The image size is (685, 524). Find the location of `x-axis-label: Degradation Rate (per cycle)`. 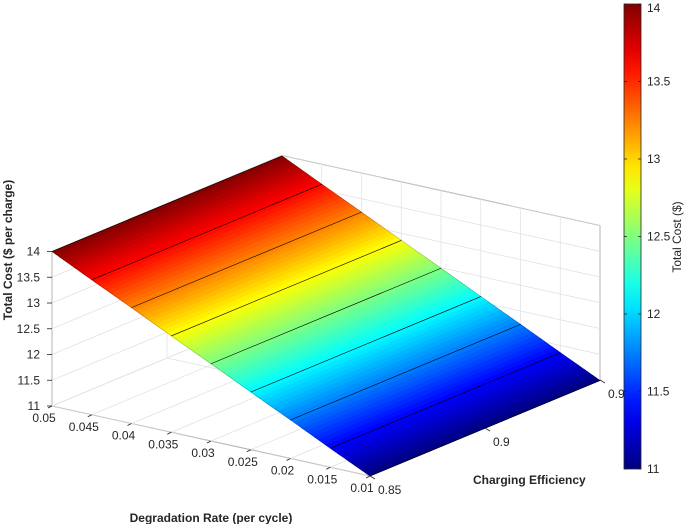

x-axis-label: Degradation Rate (per cycle) is located at coordinates (211, 517).